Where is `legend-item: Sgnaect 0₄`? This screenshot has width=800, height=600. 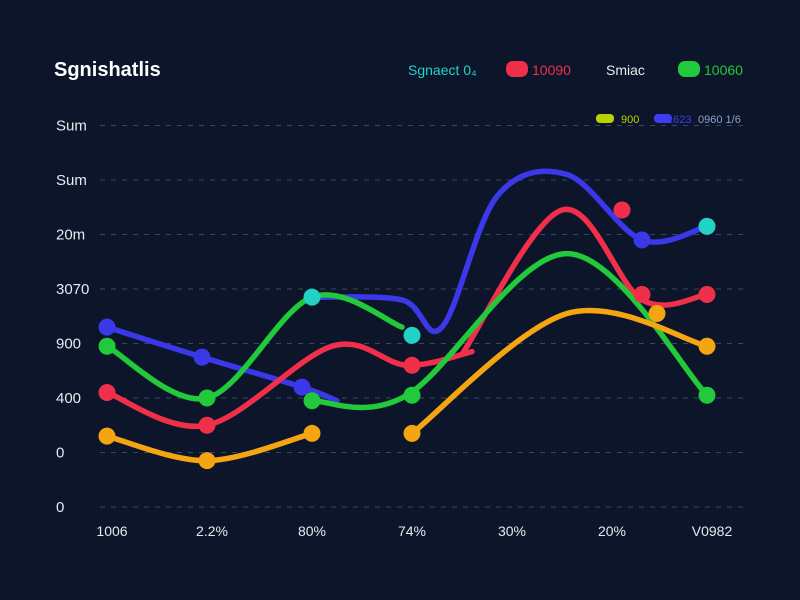
legend-item: Sgnaect 0₄ is located at coordinates (442, 70).